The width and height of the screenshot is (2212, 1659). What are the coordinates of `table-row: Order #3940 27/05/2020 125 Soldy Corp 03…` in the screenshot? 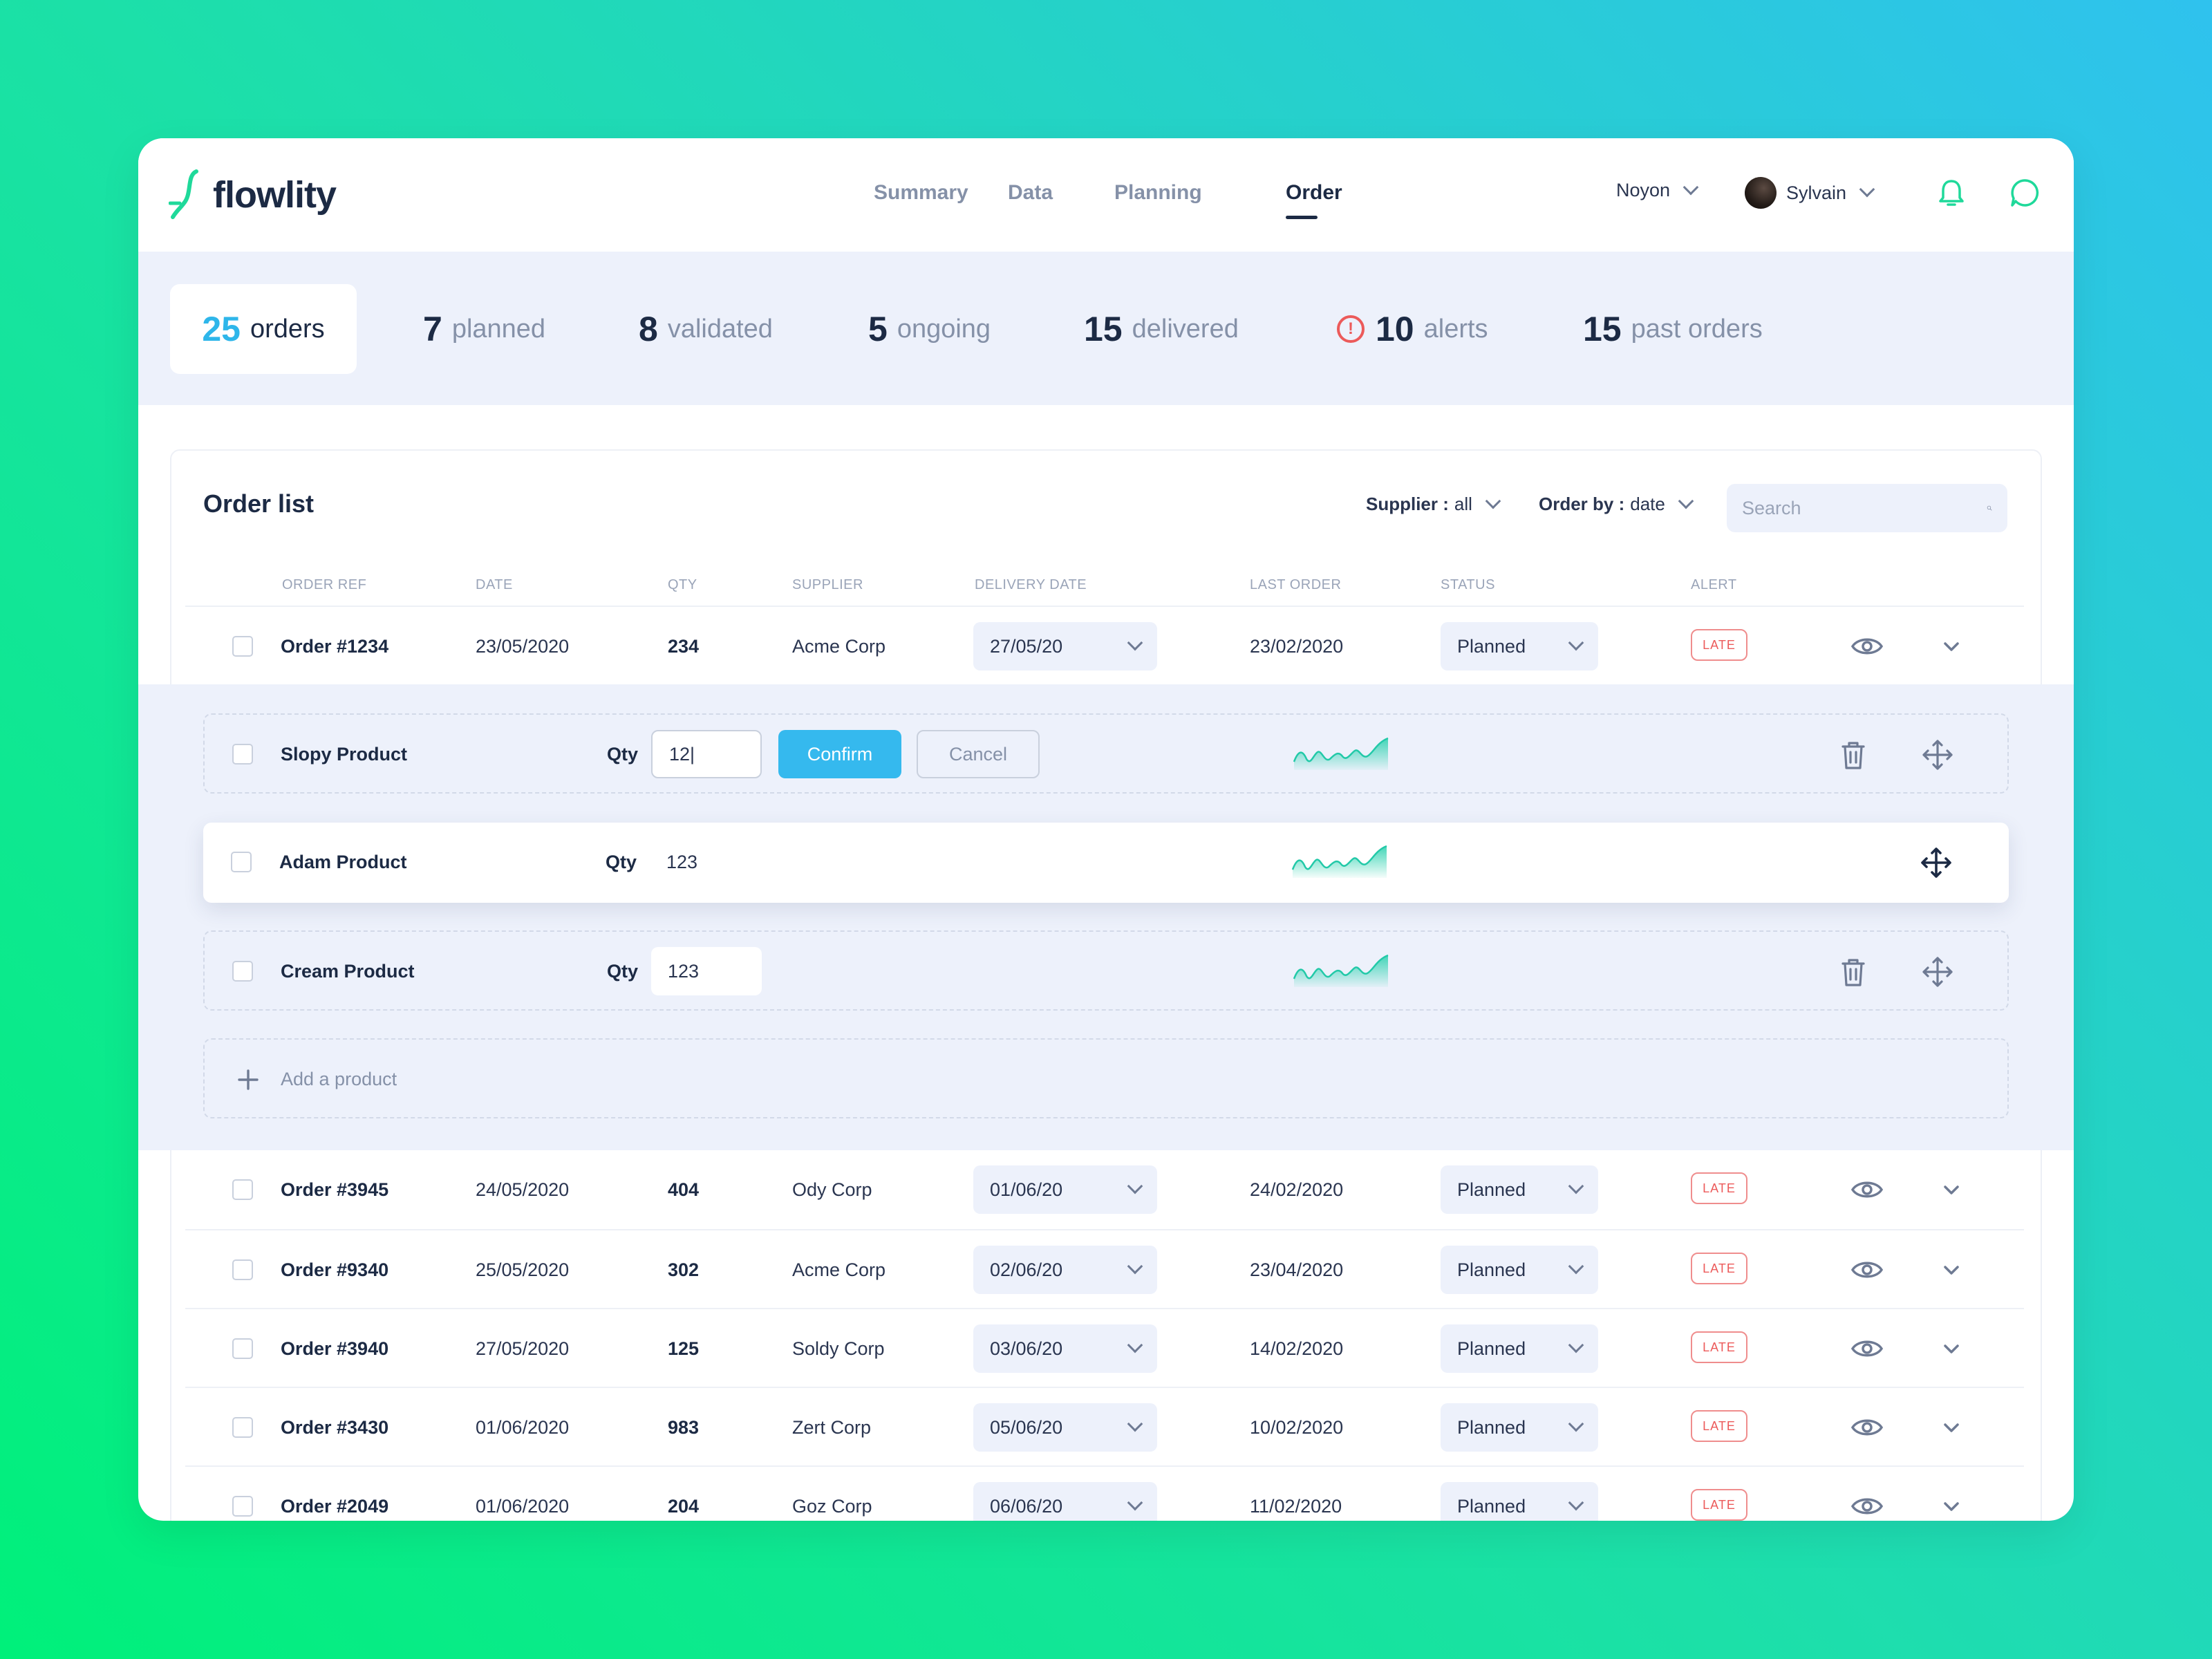 It's located at (1104, 1347).